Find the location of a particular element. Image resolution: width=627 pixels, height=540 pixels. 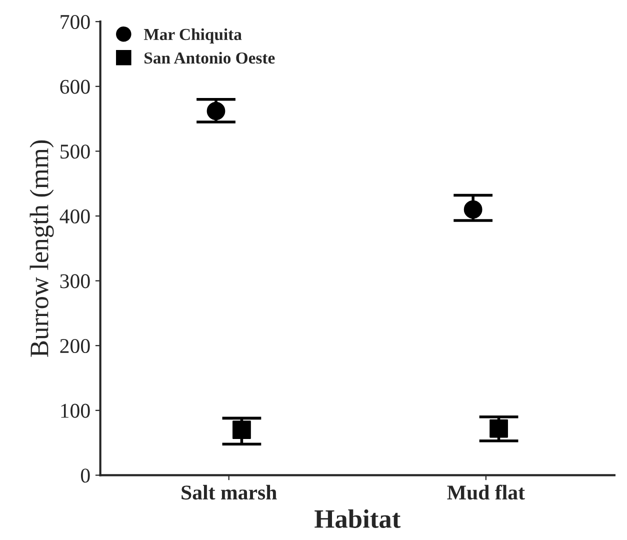

y-axis-title: Burrow length (mm) is located at coordinates (42, 248).